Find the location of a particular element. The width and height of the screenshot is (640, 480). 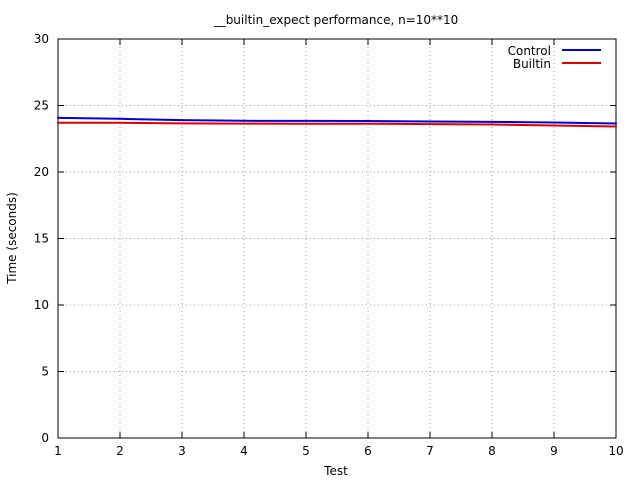

x-tick-label: 5 is located at coordinates (306, 451).